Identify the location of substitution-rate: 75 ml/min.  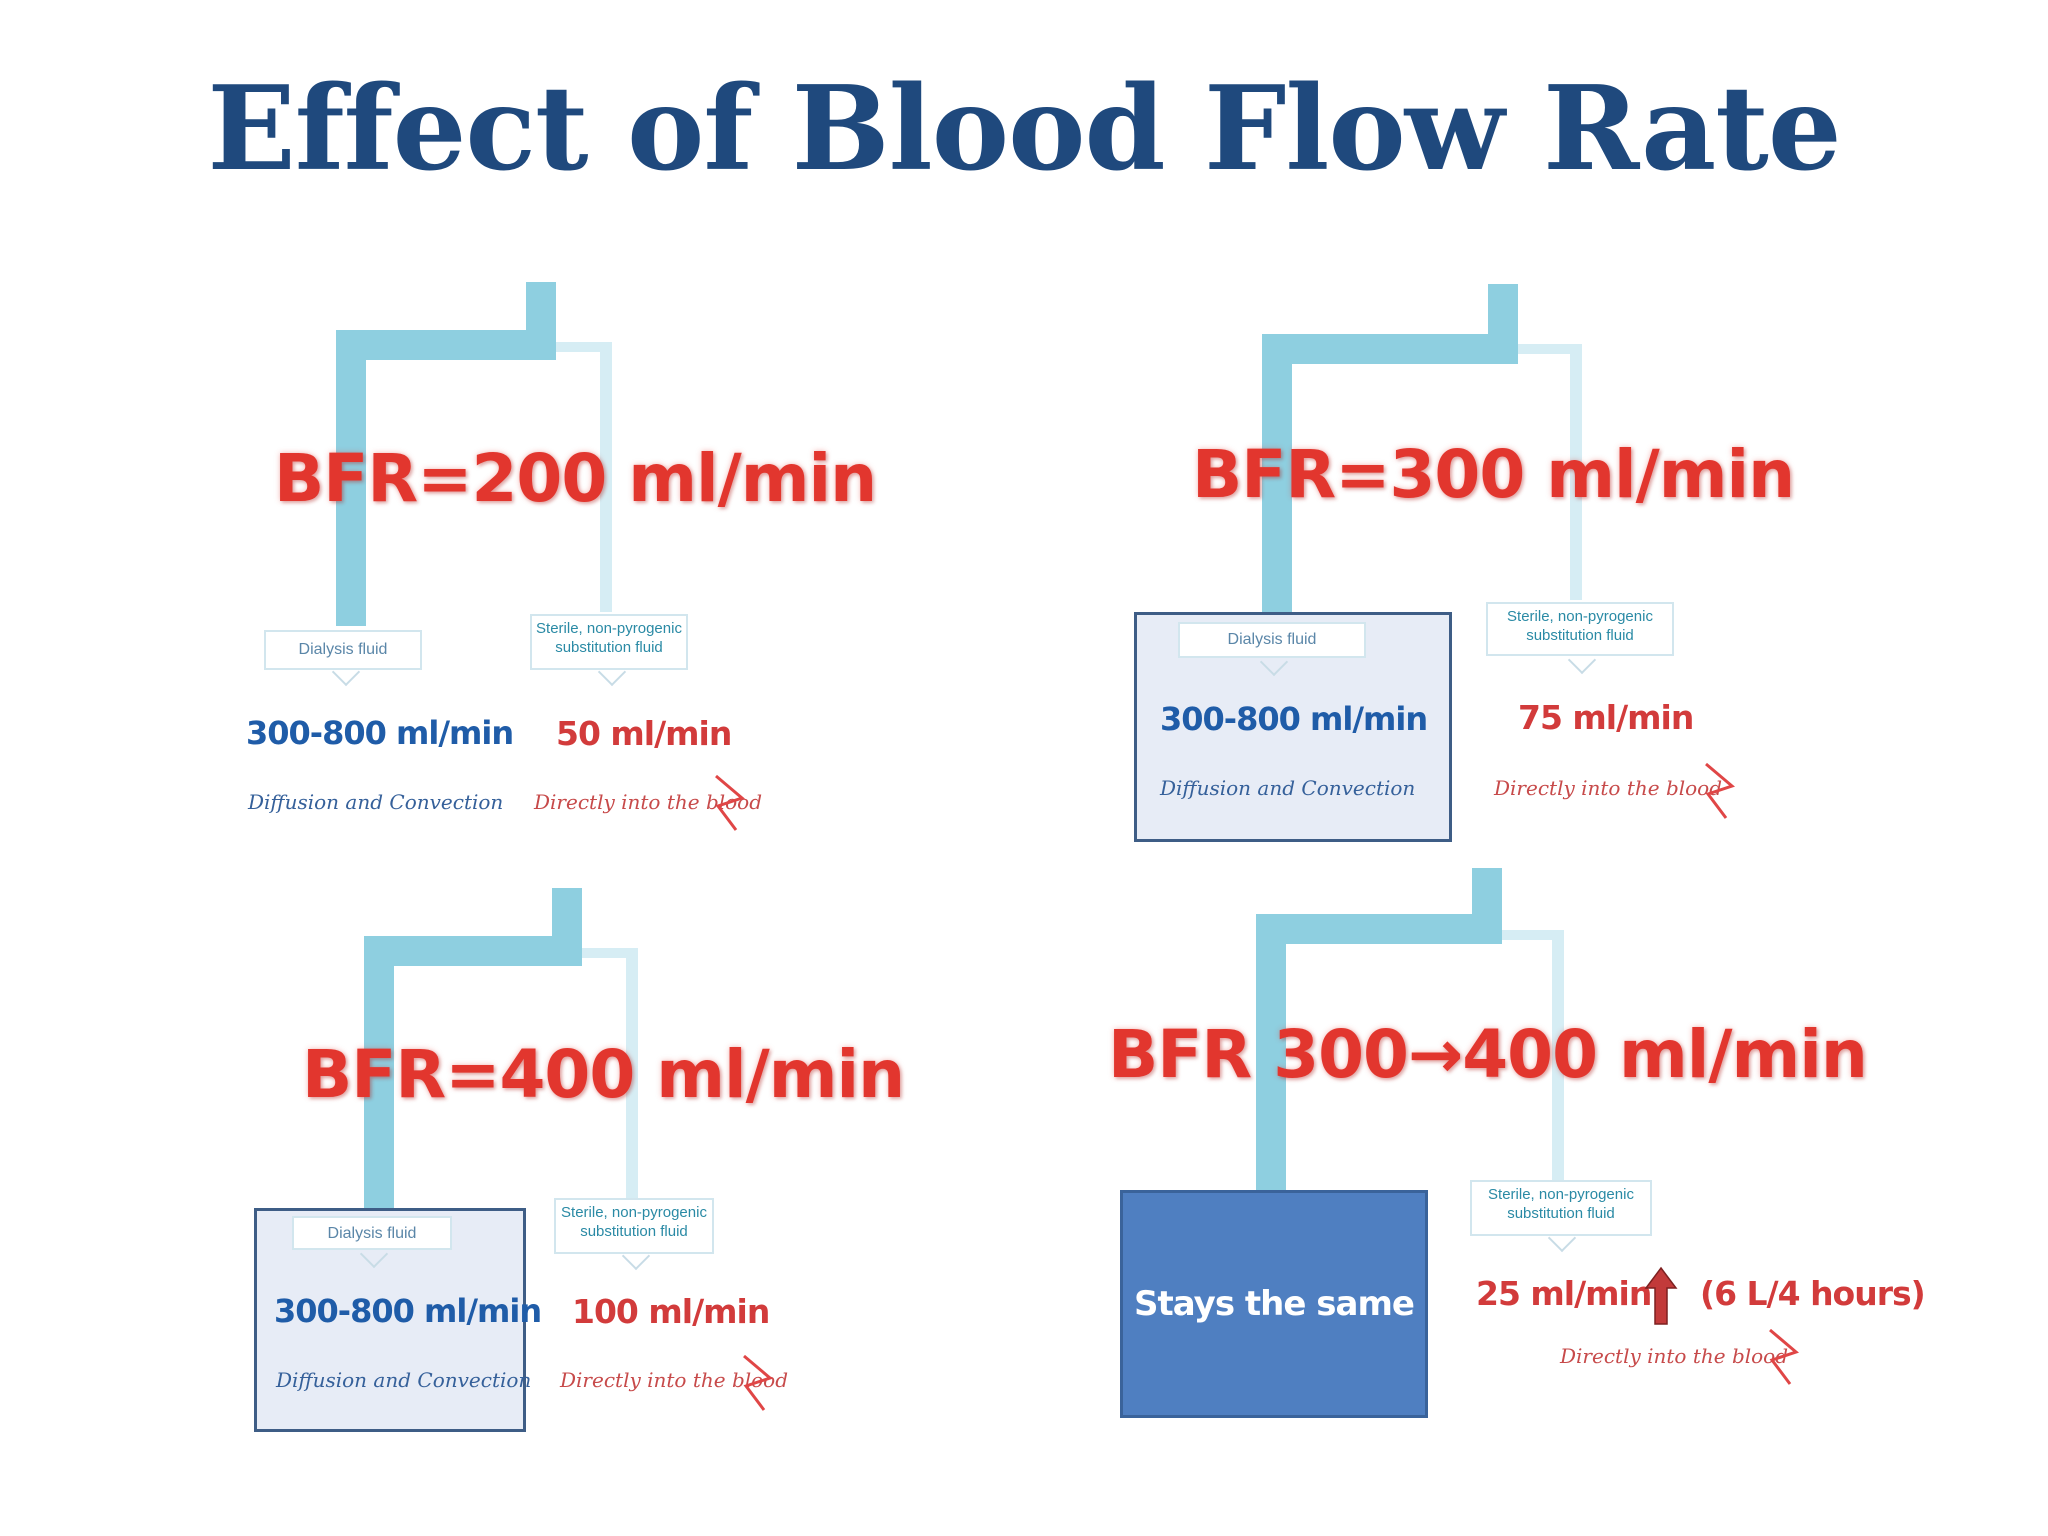
(1606, 717).